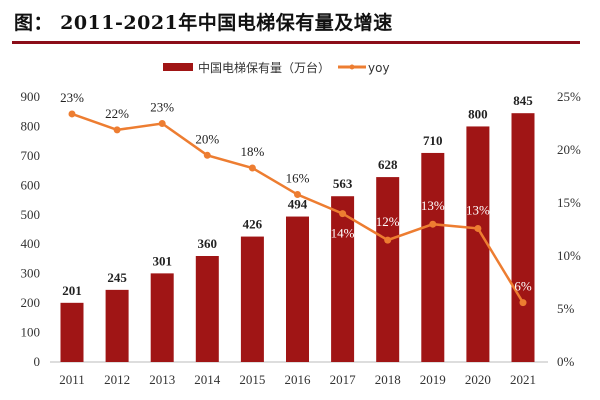  What do you see at coordinates (298, 178) in the screenshot?
I see `yoy-data-label: 16%` at bounding box center [298, 178].